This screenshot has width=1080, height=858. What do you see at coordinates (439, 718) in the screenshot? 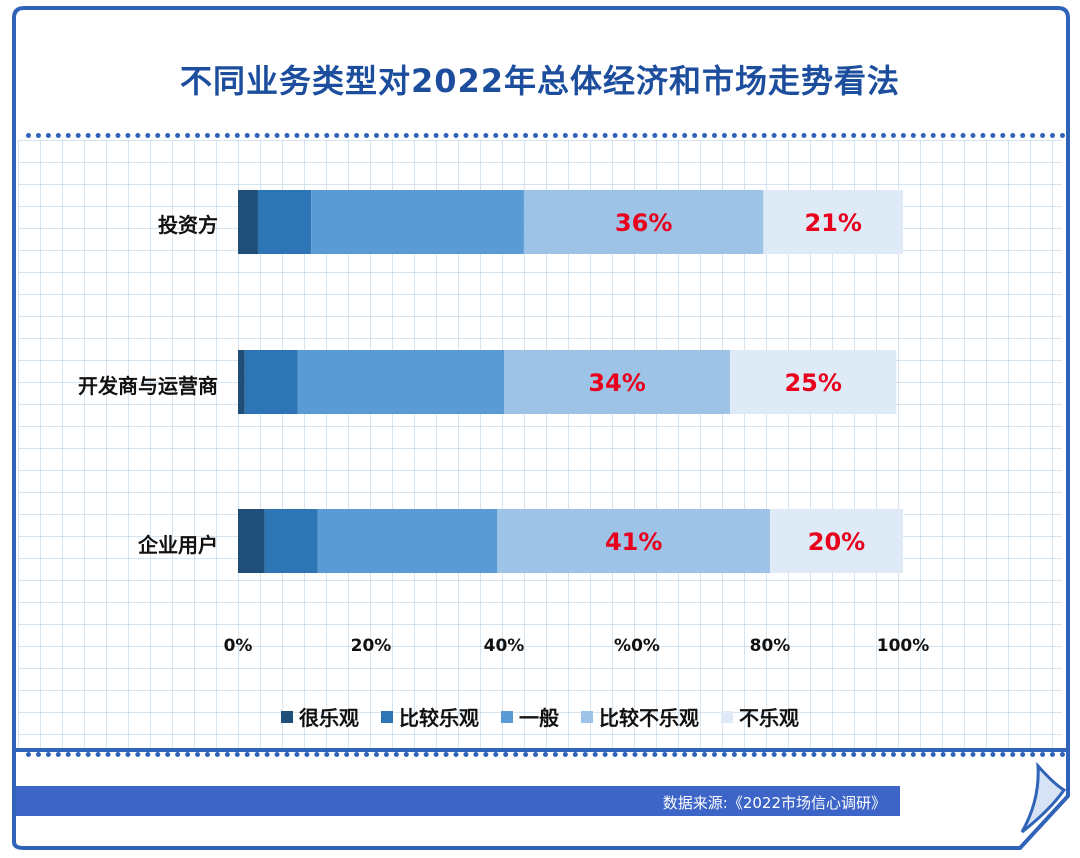
I see `legend-label: 比较乐观` at bounding box center [439, 718].